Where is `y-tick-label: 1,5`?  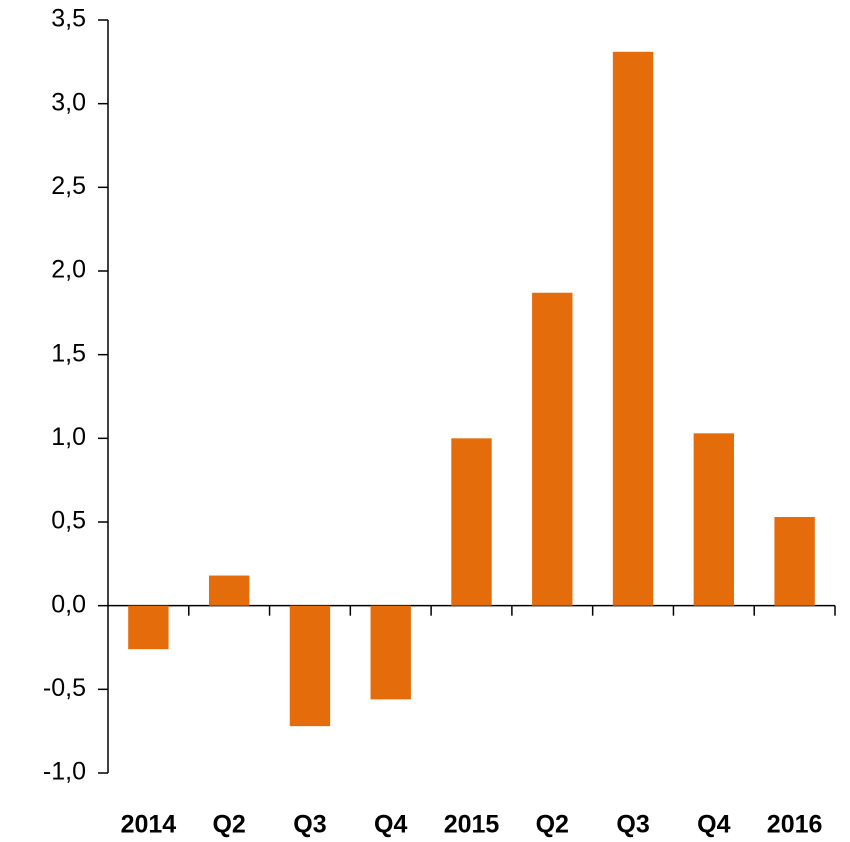 y-tick-label: 1,5 is located at coordinates (68, 353).